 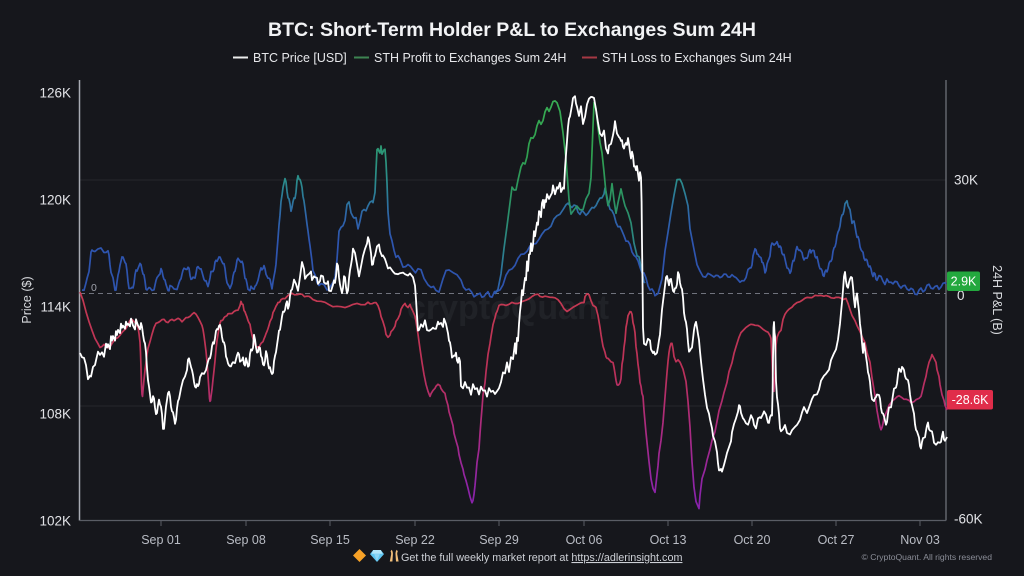 I want to click on svg-text: 24H P&L (B), so click(x=997, y=300).